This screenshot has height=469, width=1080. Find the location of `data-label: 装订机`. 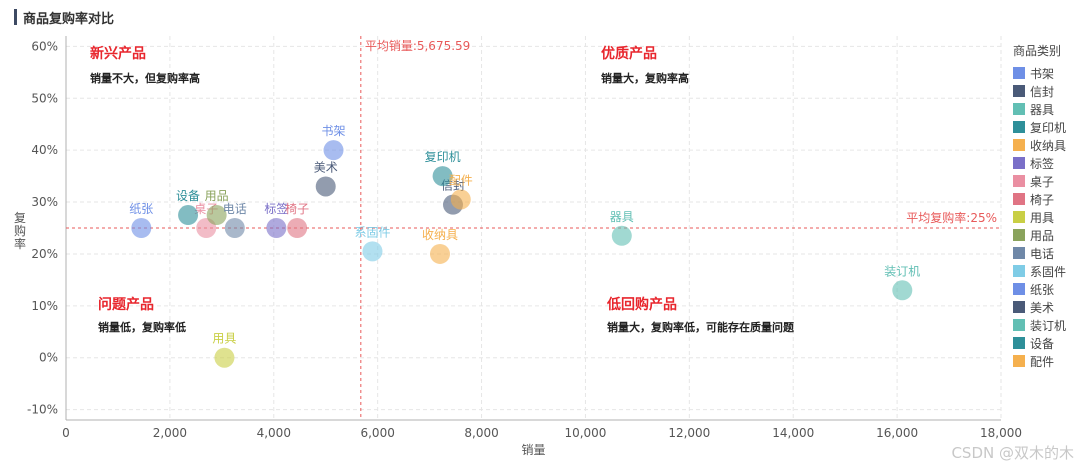

data-label: 装订机 is located at coordinates (902, 271).